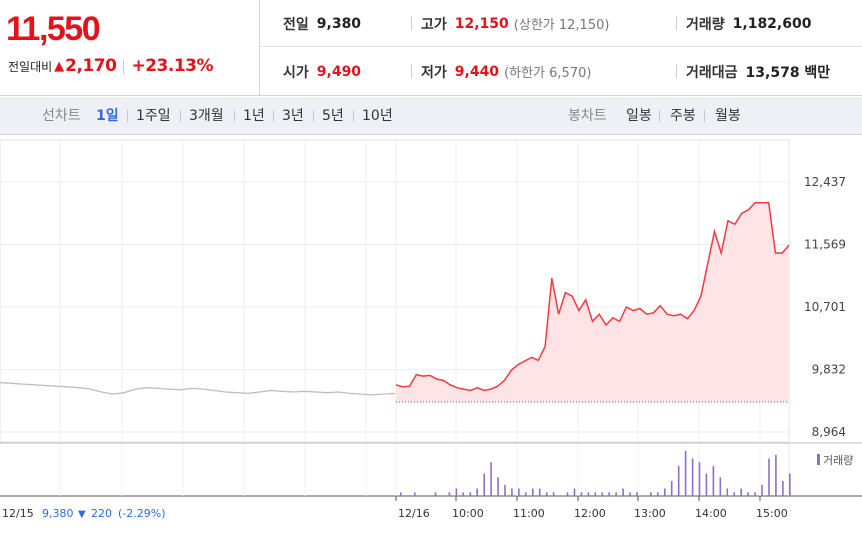 This screenshot has width=862, height=543. I want to click on change-label: 전일대비, so click(30, 66).